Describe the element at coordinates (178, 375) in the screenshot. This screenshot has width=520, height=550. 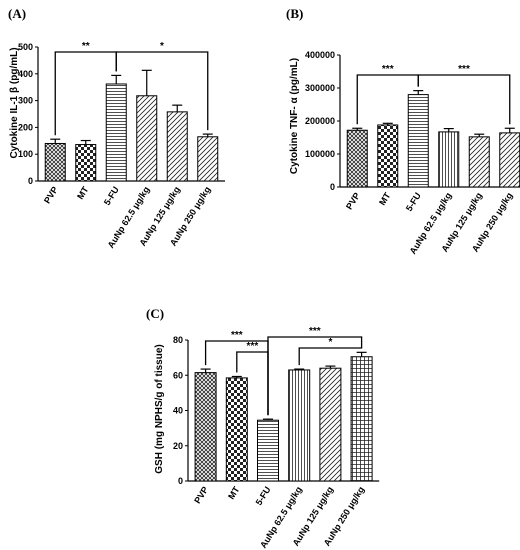
I see `y-tick-label: 60` at that location.